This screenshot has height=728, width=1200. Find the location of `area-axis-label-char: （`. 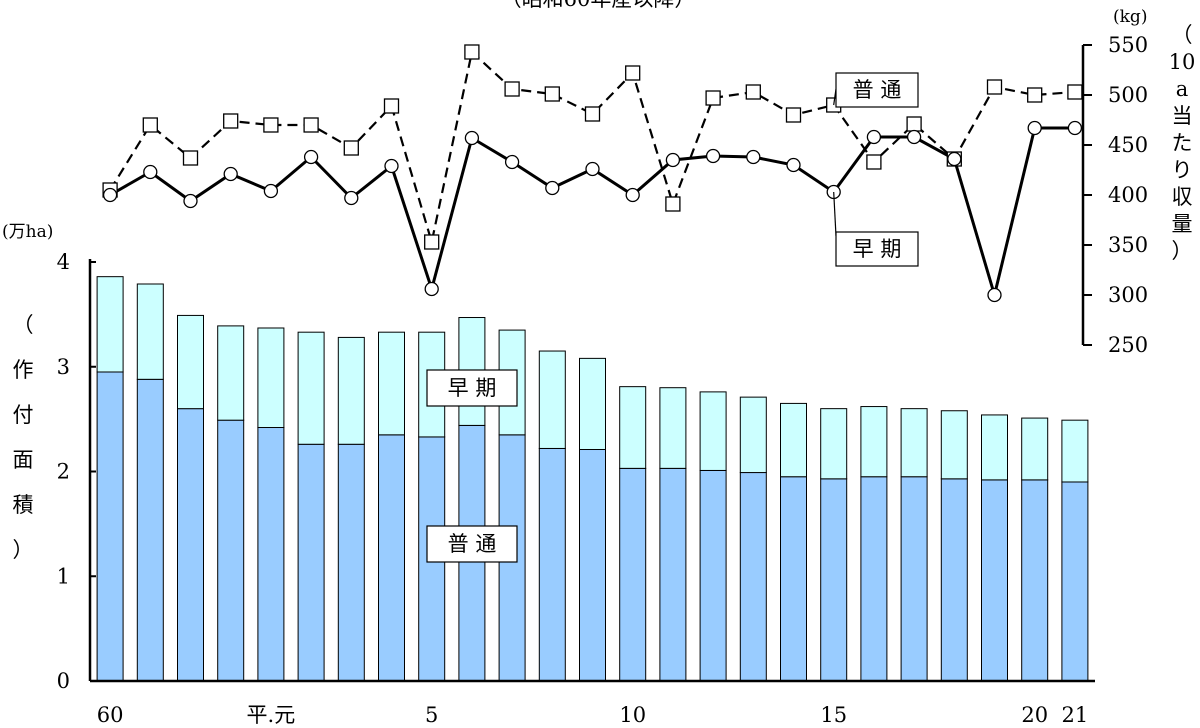

area-axis-label-char: （ is located at coordinates (23, 325).